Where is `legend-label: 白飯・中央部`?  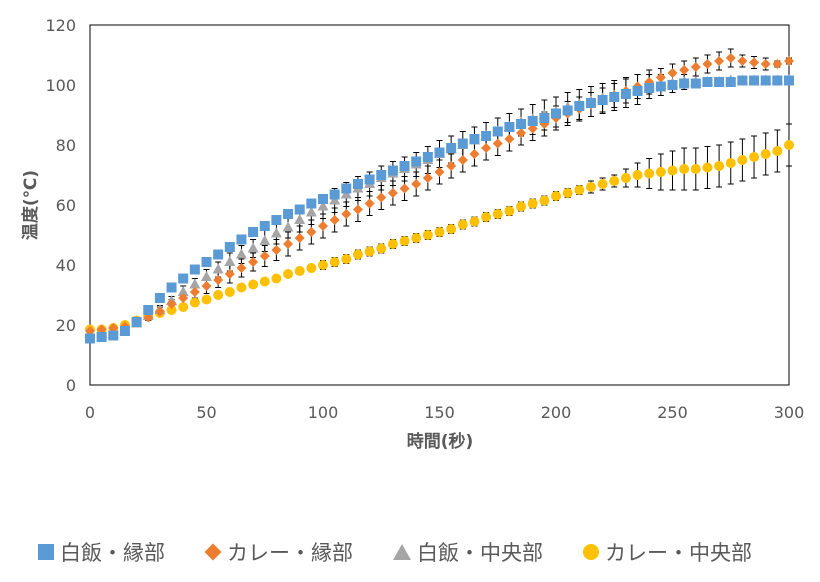 legend-label: 白飯・中央部 is located at coordinates (480, 553).